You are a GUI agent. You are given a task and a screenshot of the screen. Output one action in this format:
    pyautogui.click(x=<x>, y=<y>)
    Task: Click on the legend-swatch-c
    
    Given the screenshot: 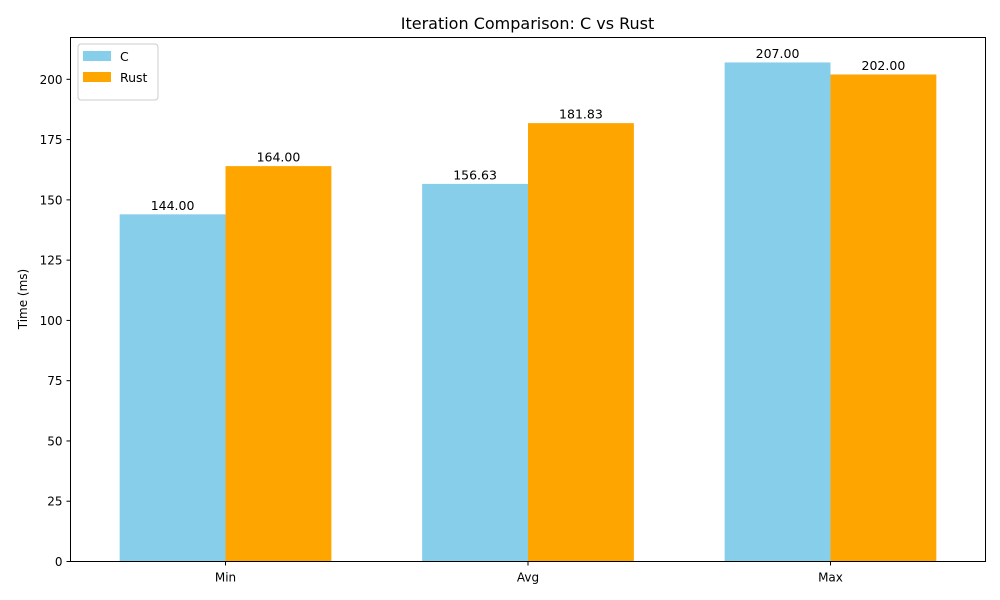 What is the action you would take?
    pyautogui.click(x=97, y=56)
    